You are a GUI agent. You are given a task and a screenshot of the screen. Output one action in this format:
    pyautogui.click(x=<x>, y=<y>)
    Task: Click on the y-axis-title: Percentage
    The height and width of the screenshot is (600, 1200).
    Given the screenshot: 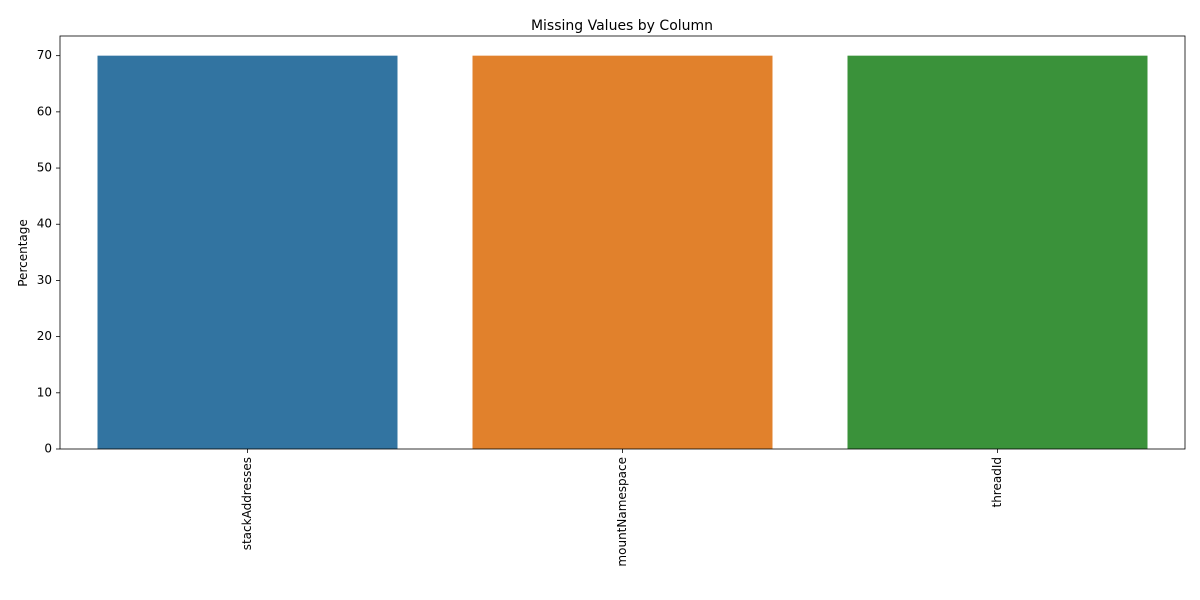 What is the action you would take?
    pyautogui.click(x=23, y=253)
    